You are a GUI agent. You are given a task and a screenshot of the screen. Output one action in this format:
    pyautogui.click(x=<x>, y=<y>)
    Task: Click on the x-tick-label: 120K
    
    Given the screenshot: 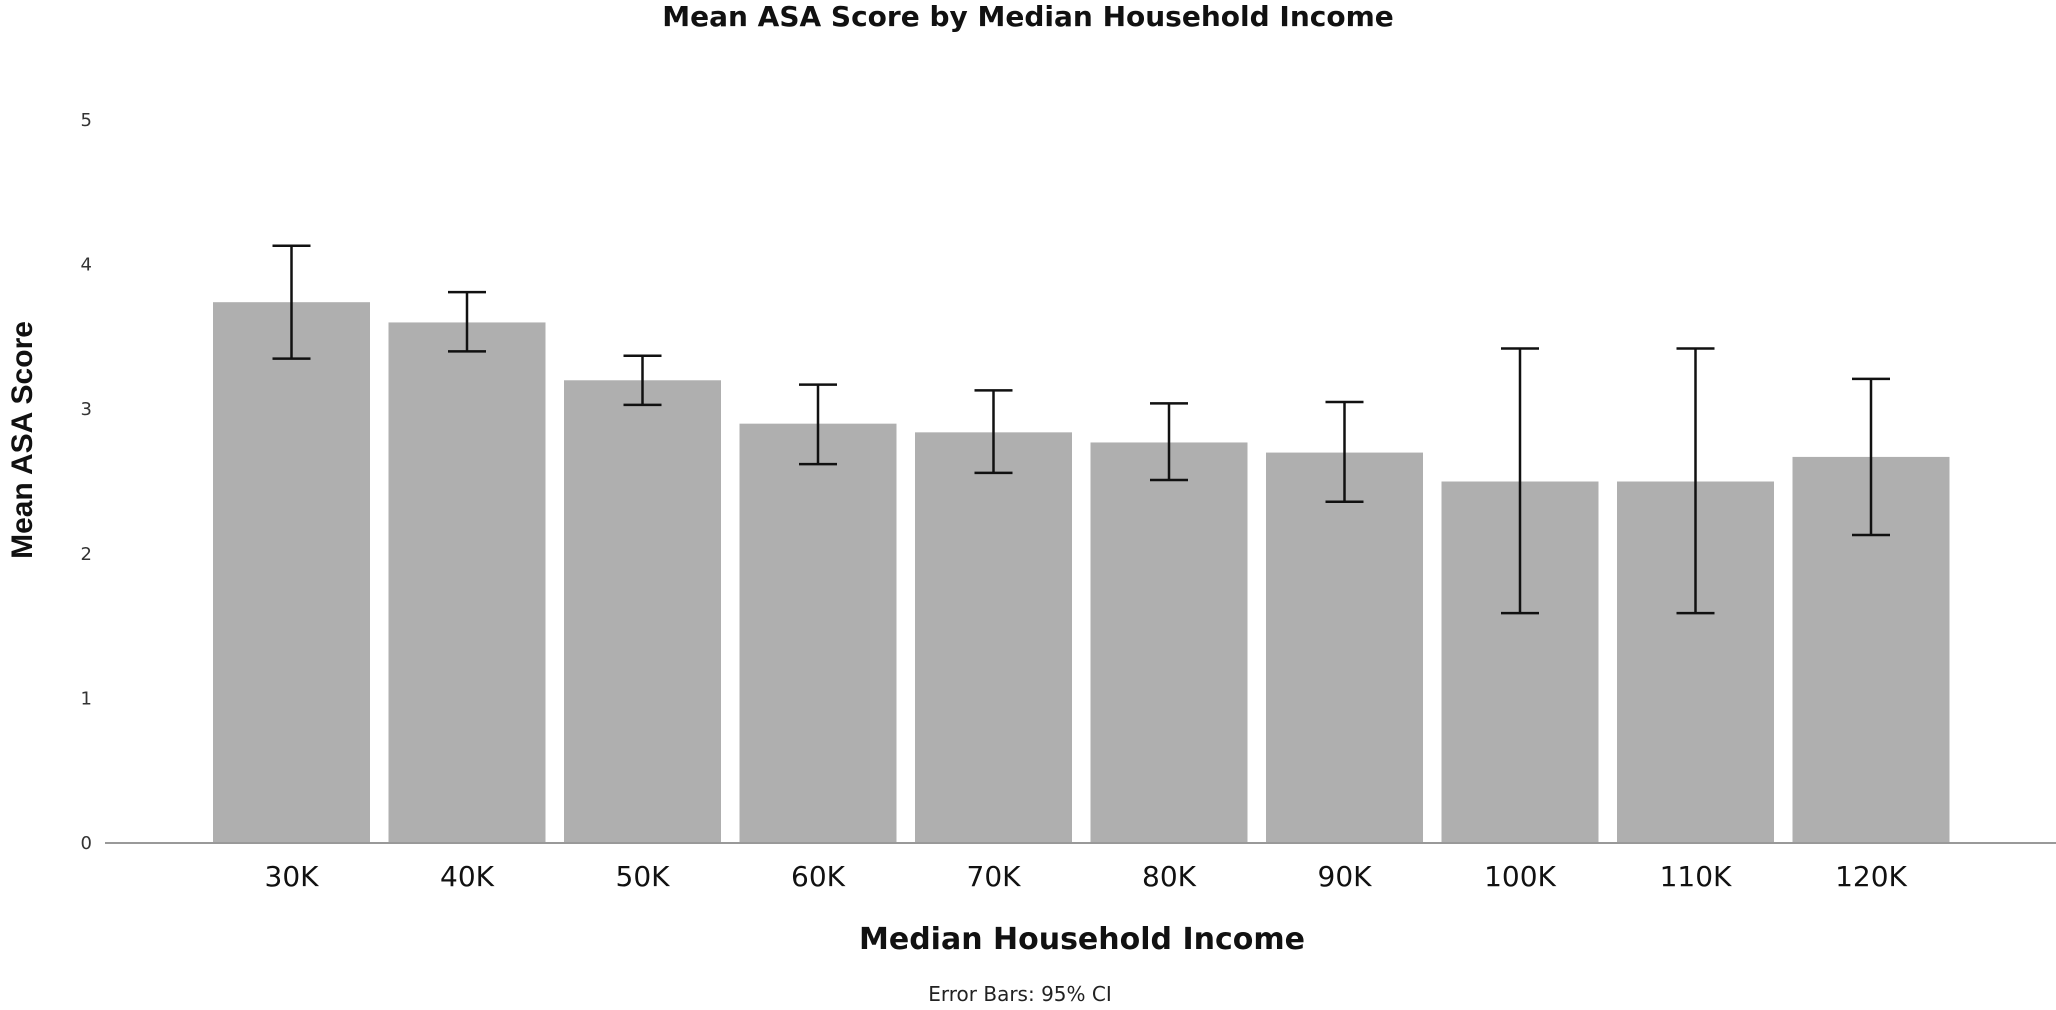 What is the action you would take?
    pyautogui.click(x=1871, y=876)
    